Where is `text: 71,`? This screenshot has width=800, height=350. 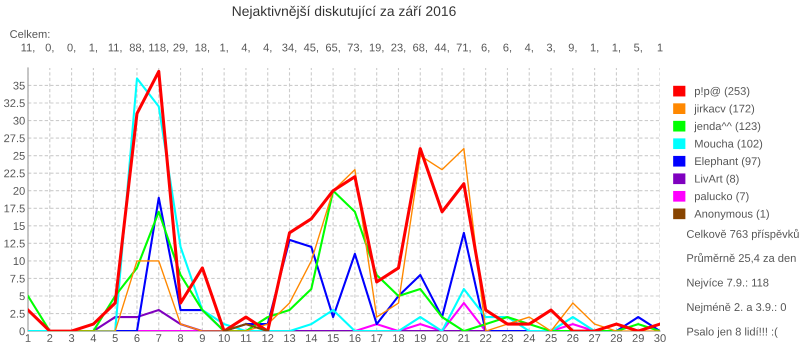 text: 71, is located at coordinates (463, 48).